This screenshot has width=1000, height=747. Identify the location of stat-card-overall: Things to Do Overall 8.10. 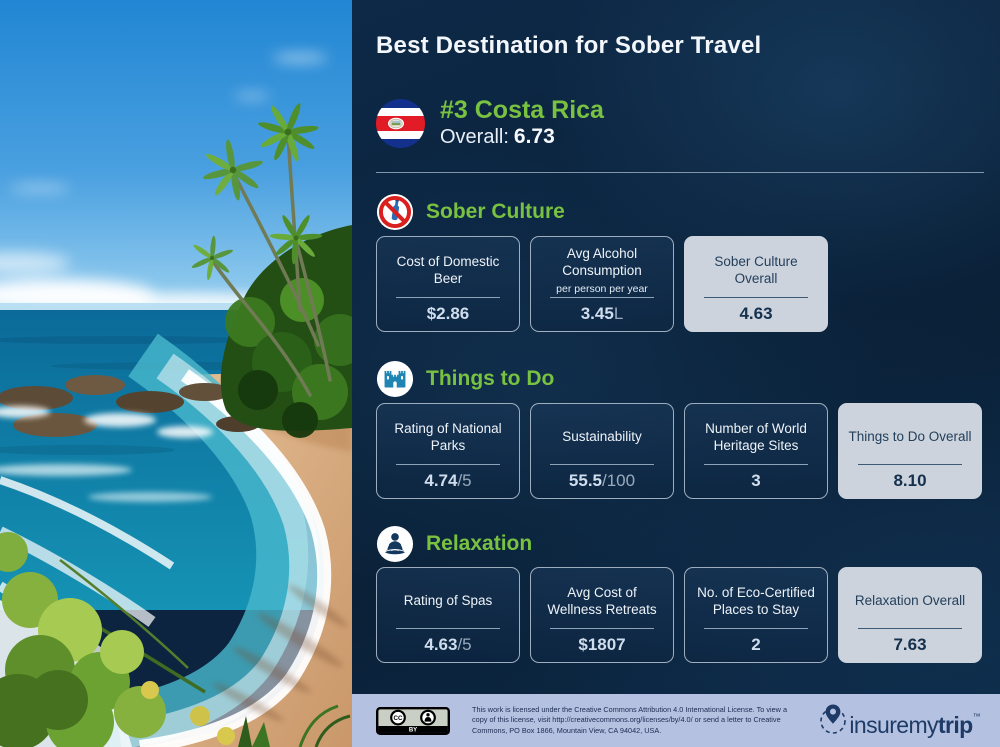
(910, 451).